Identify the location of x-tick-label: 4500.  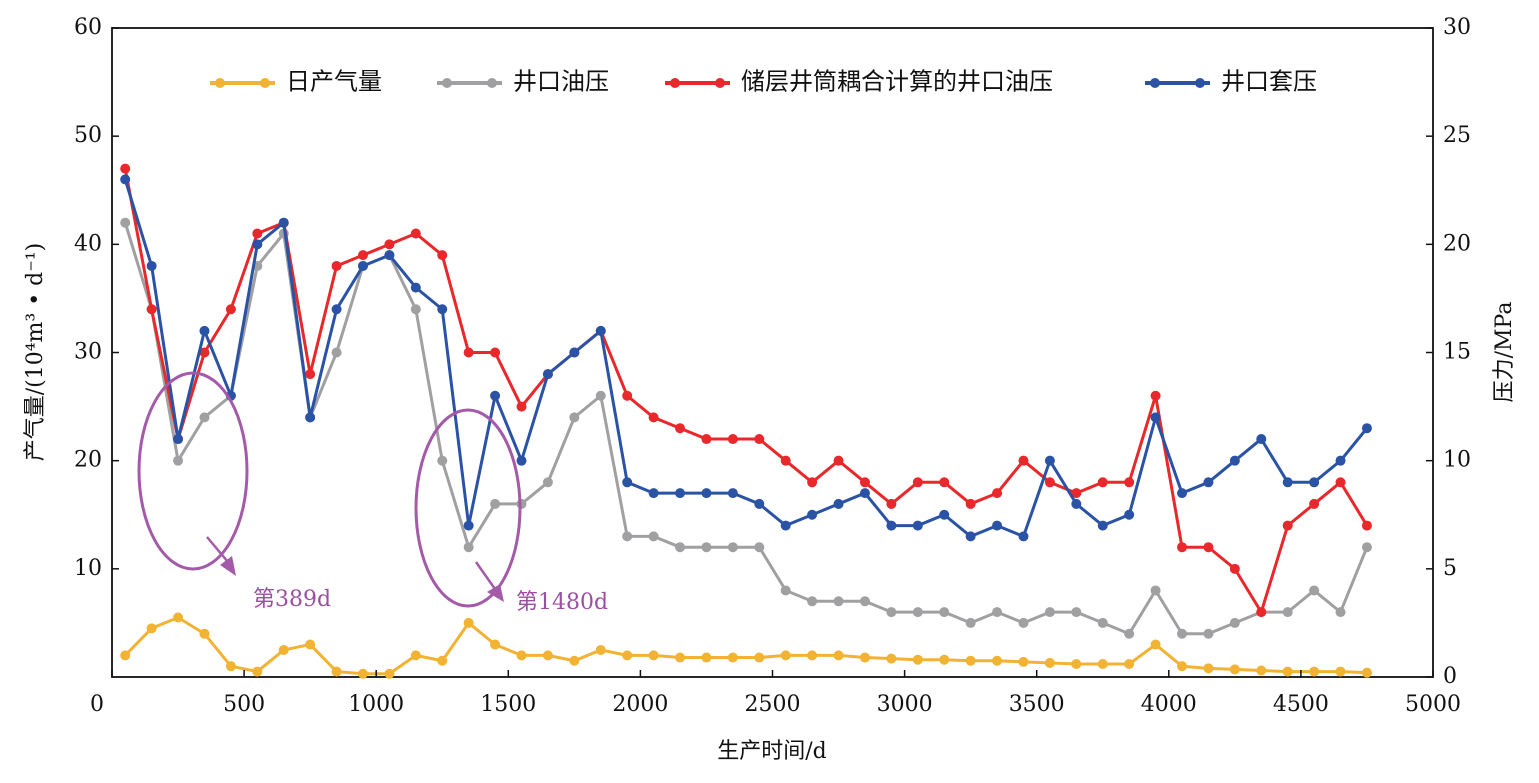
(1301, 704).